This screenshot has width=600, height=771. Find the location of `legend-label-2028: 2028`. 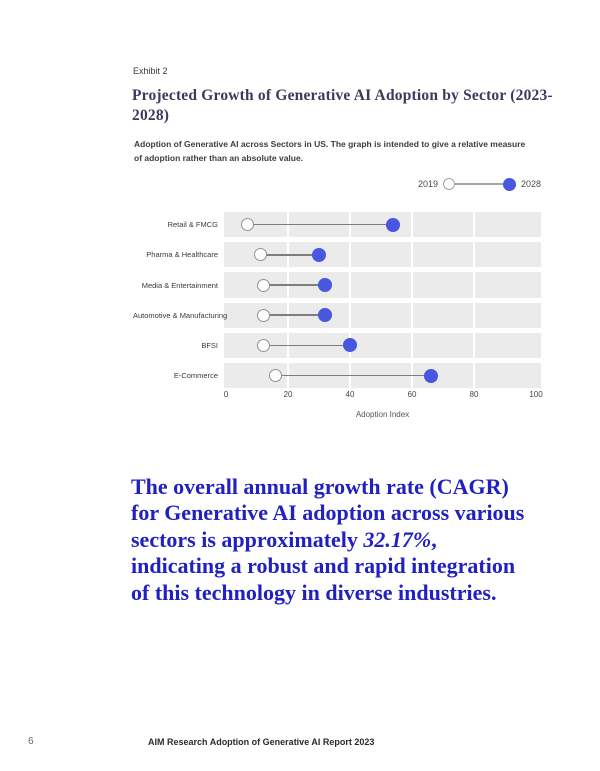

legend-label-2028: 2028 is located at coordinates (530, 184).